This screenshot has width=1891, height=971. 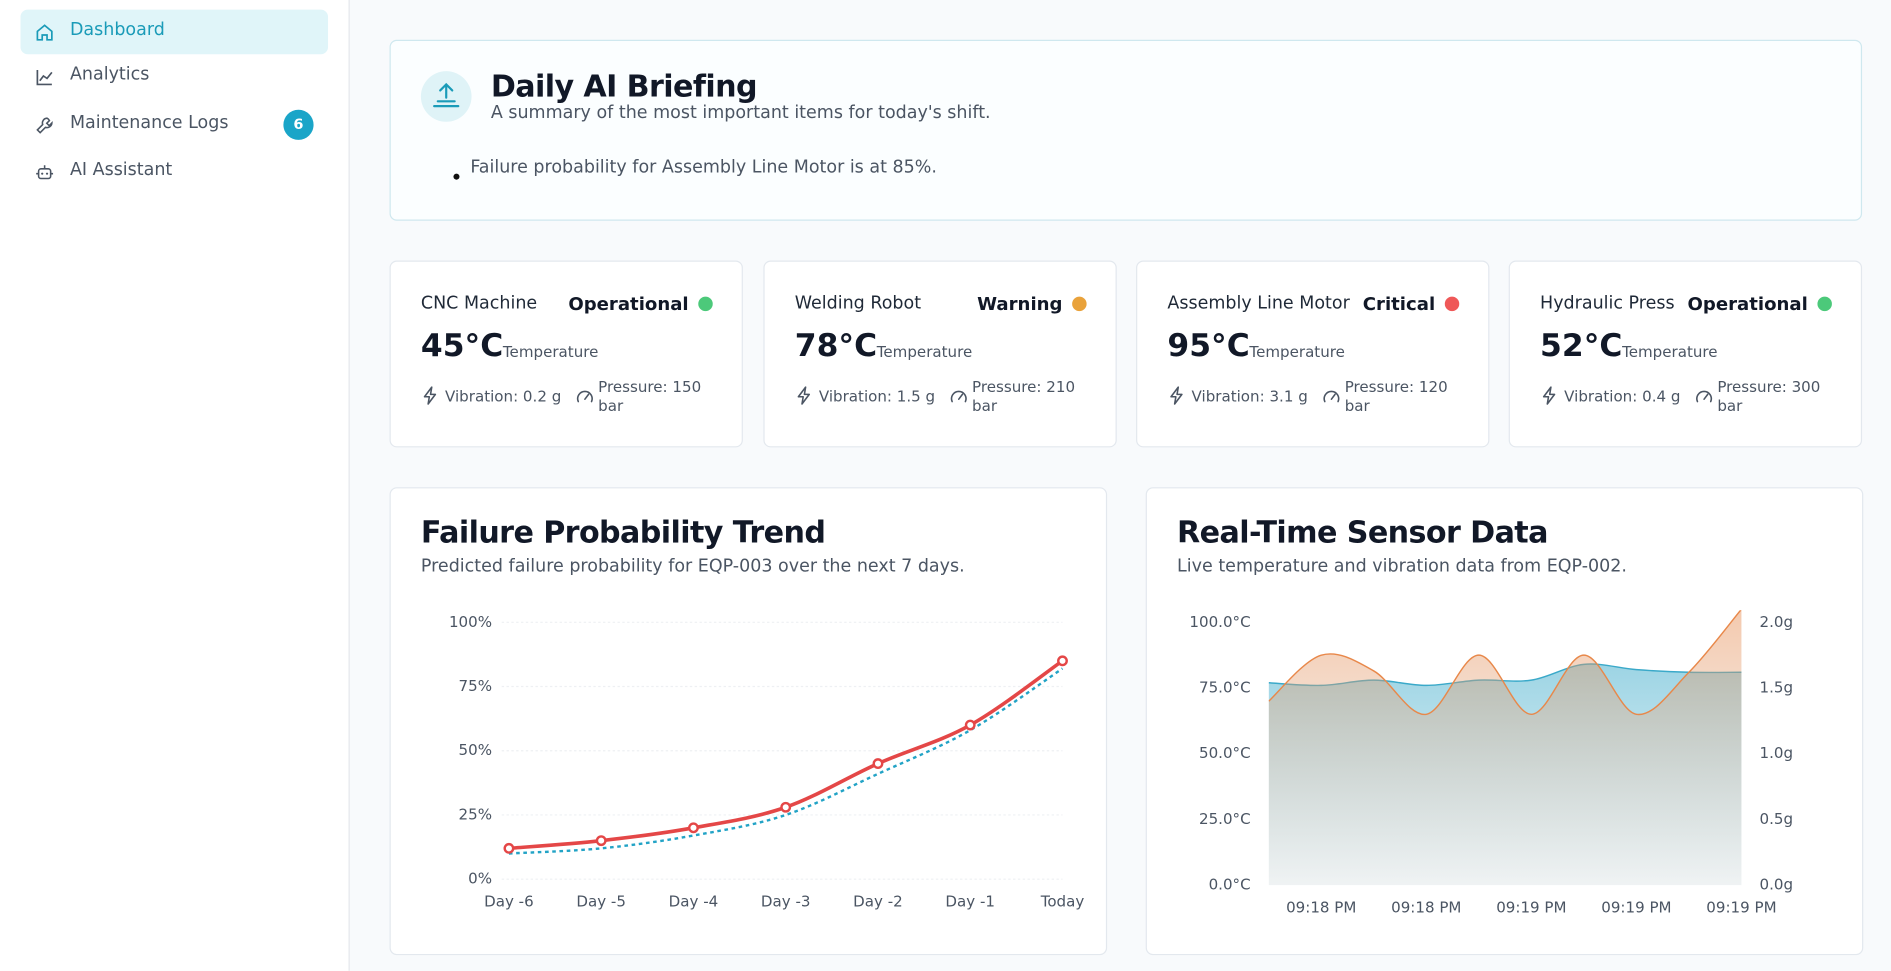 What do you see at coordinates (509, 902) in the screenshot?
I see `x-tick-label: Day -6` at bounding box center [509, 902].